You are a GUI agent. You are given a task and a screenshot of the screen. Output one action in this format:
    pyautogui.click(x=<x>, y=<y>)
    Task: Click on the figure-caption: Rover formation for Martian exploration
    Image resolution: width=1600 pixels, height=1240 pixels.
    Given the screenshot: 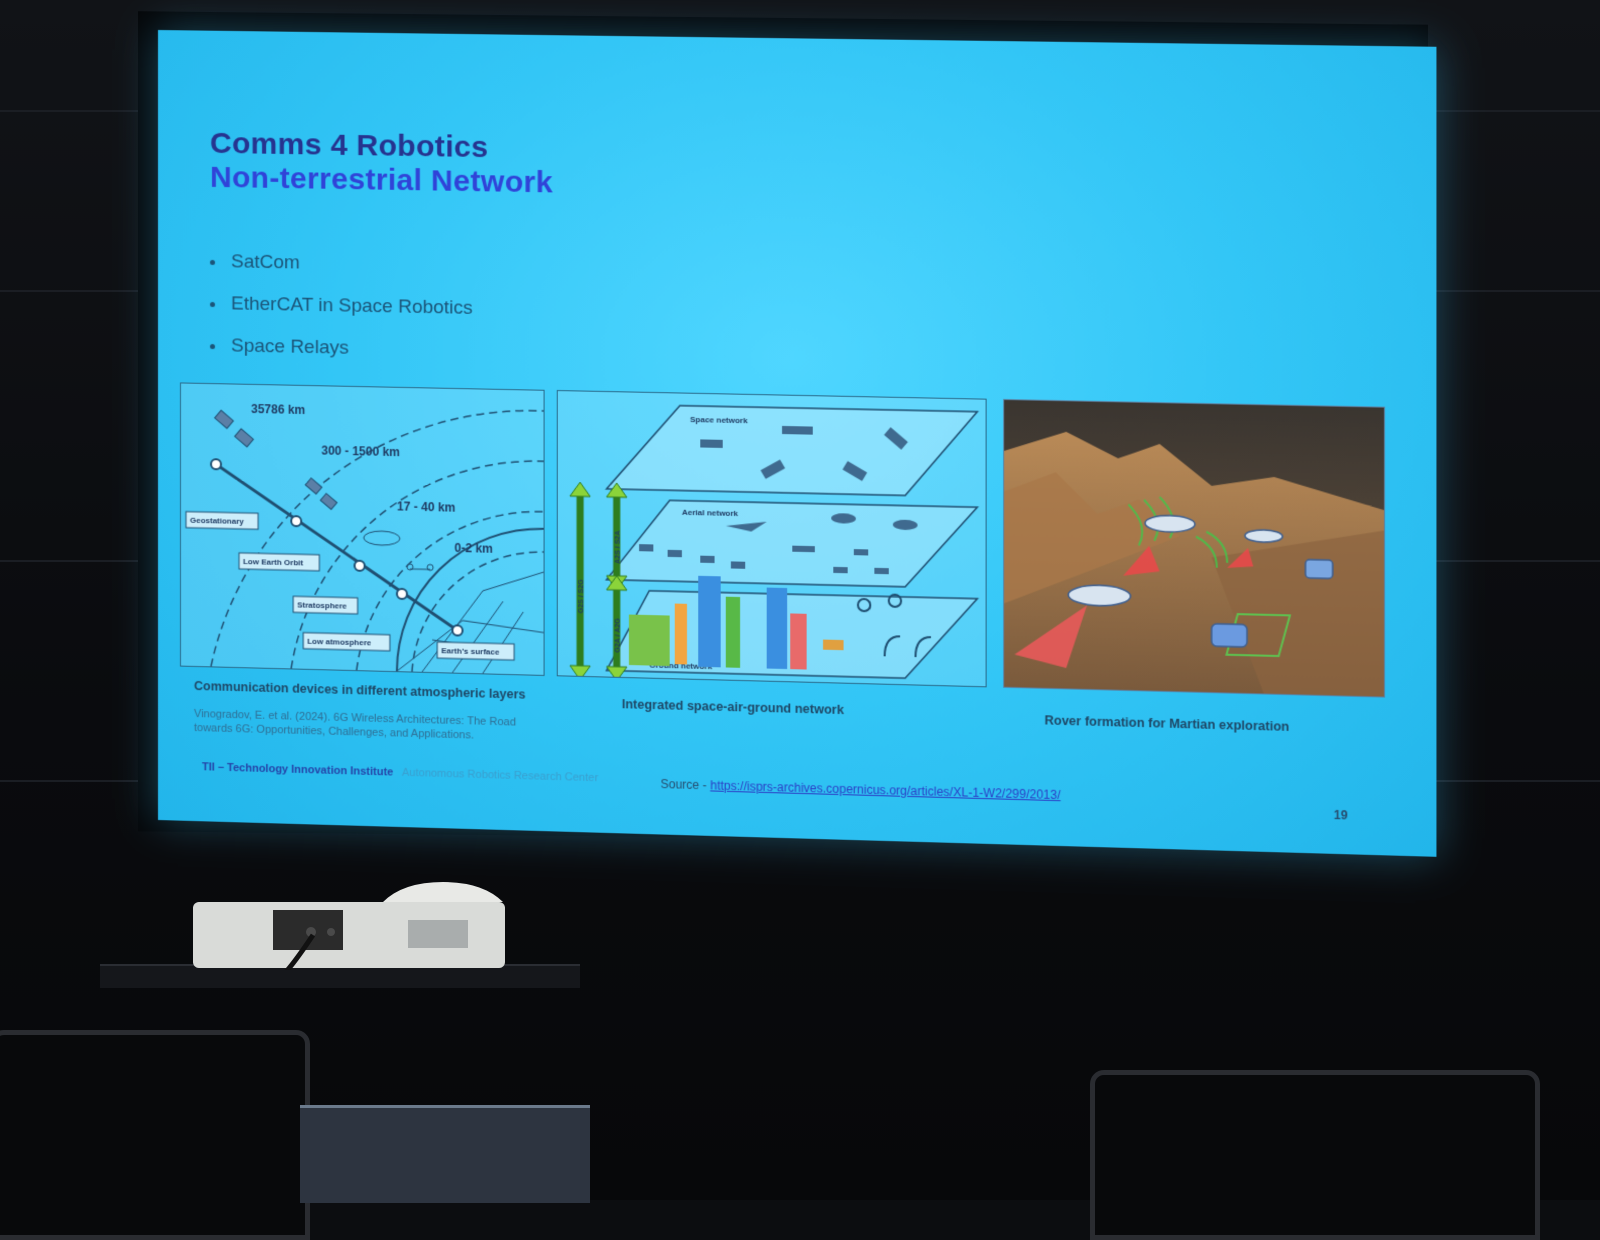 What is the action you would take?
    pyautogui.click(x=1166, y=723)
    